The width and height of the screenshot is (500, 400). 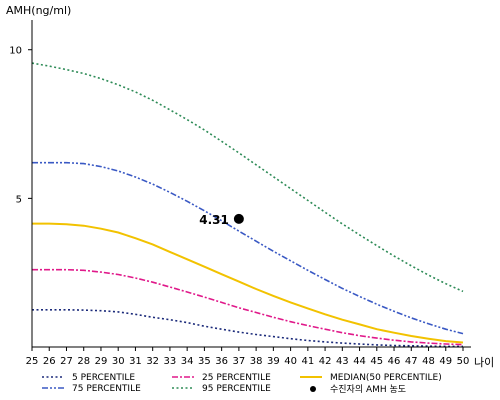 What do you see at coordinates (103, 378) in the screenshot?
I see `legend-entry-label: 5 PERCENTILE` at bounding box center [103, 378].